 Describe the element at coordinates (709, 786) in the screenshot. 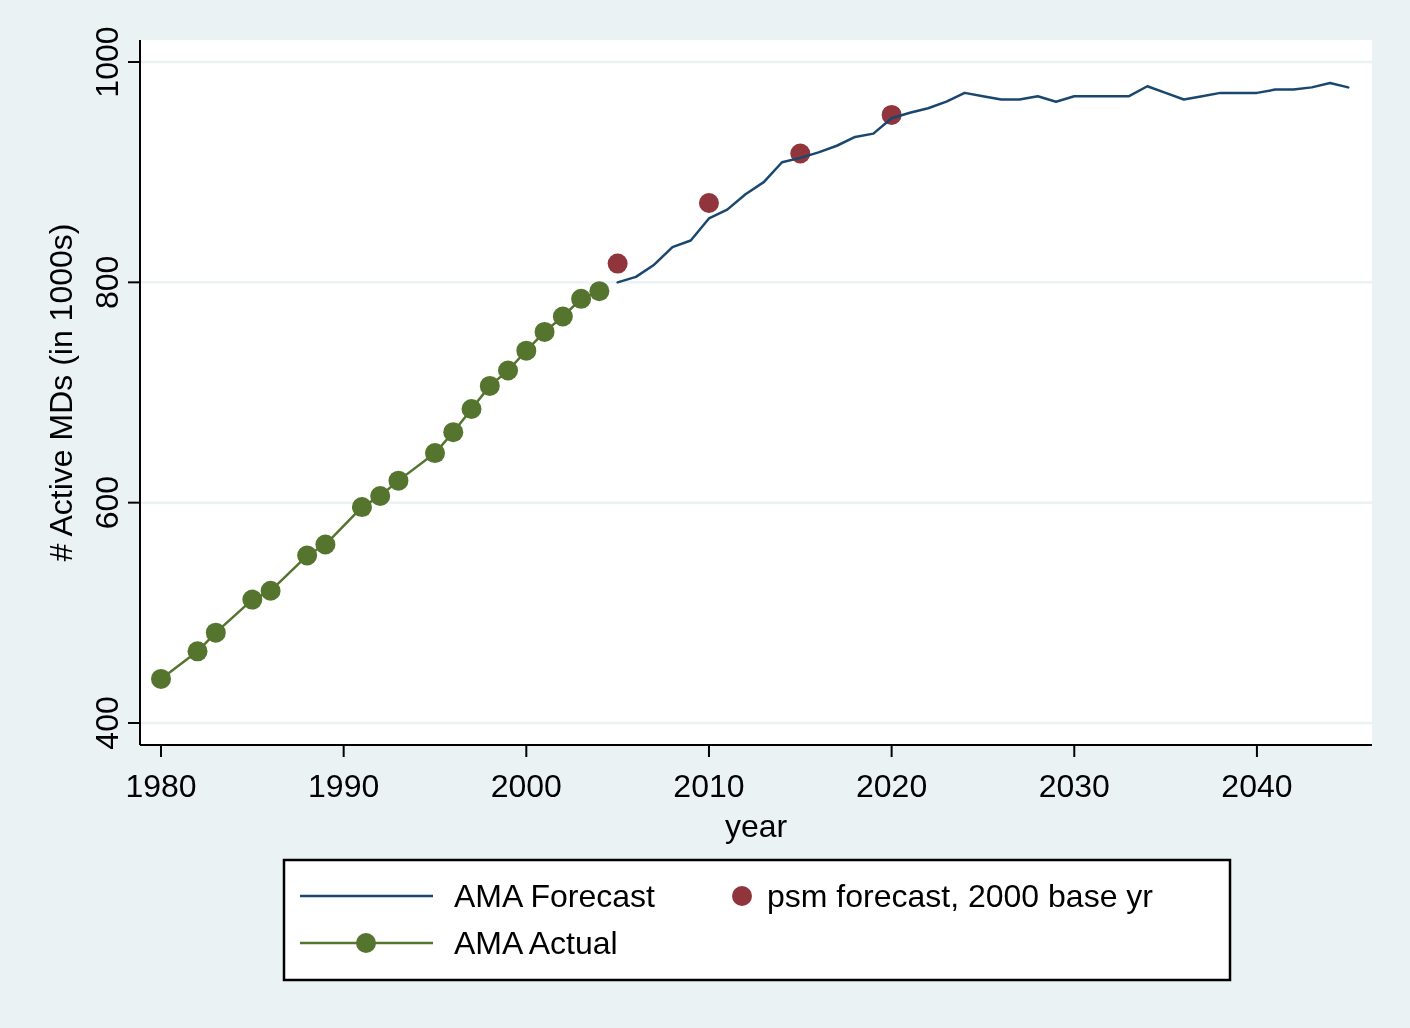

I see `x-tick-label: 2010` at that location.